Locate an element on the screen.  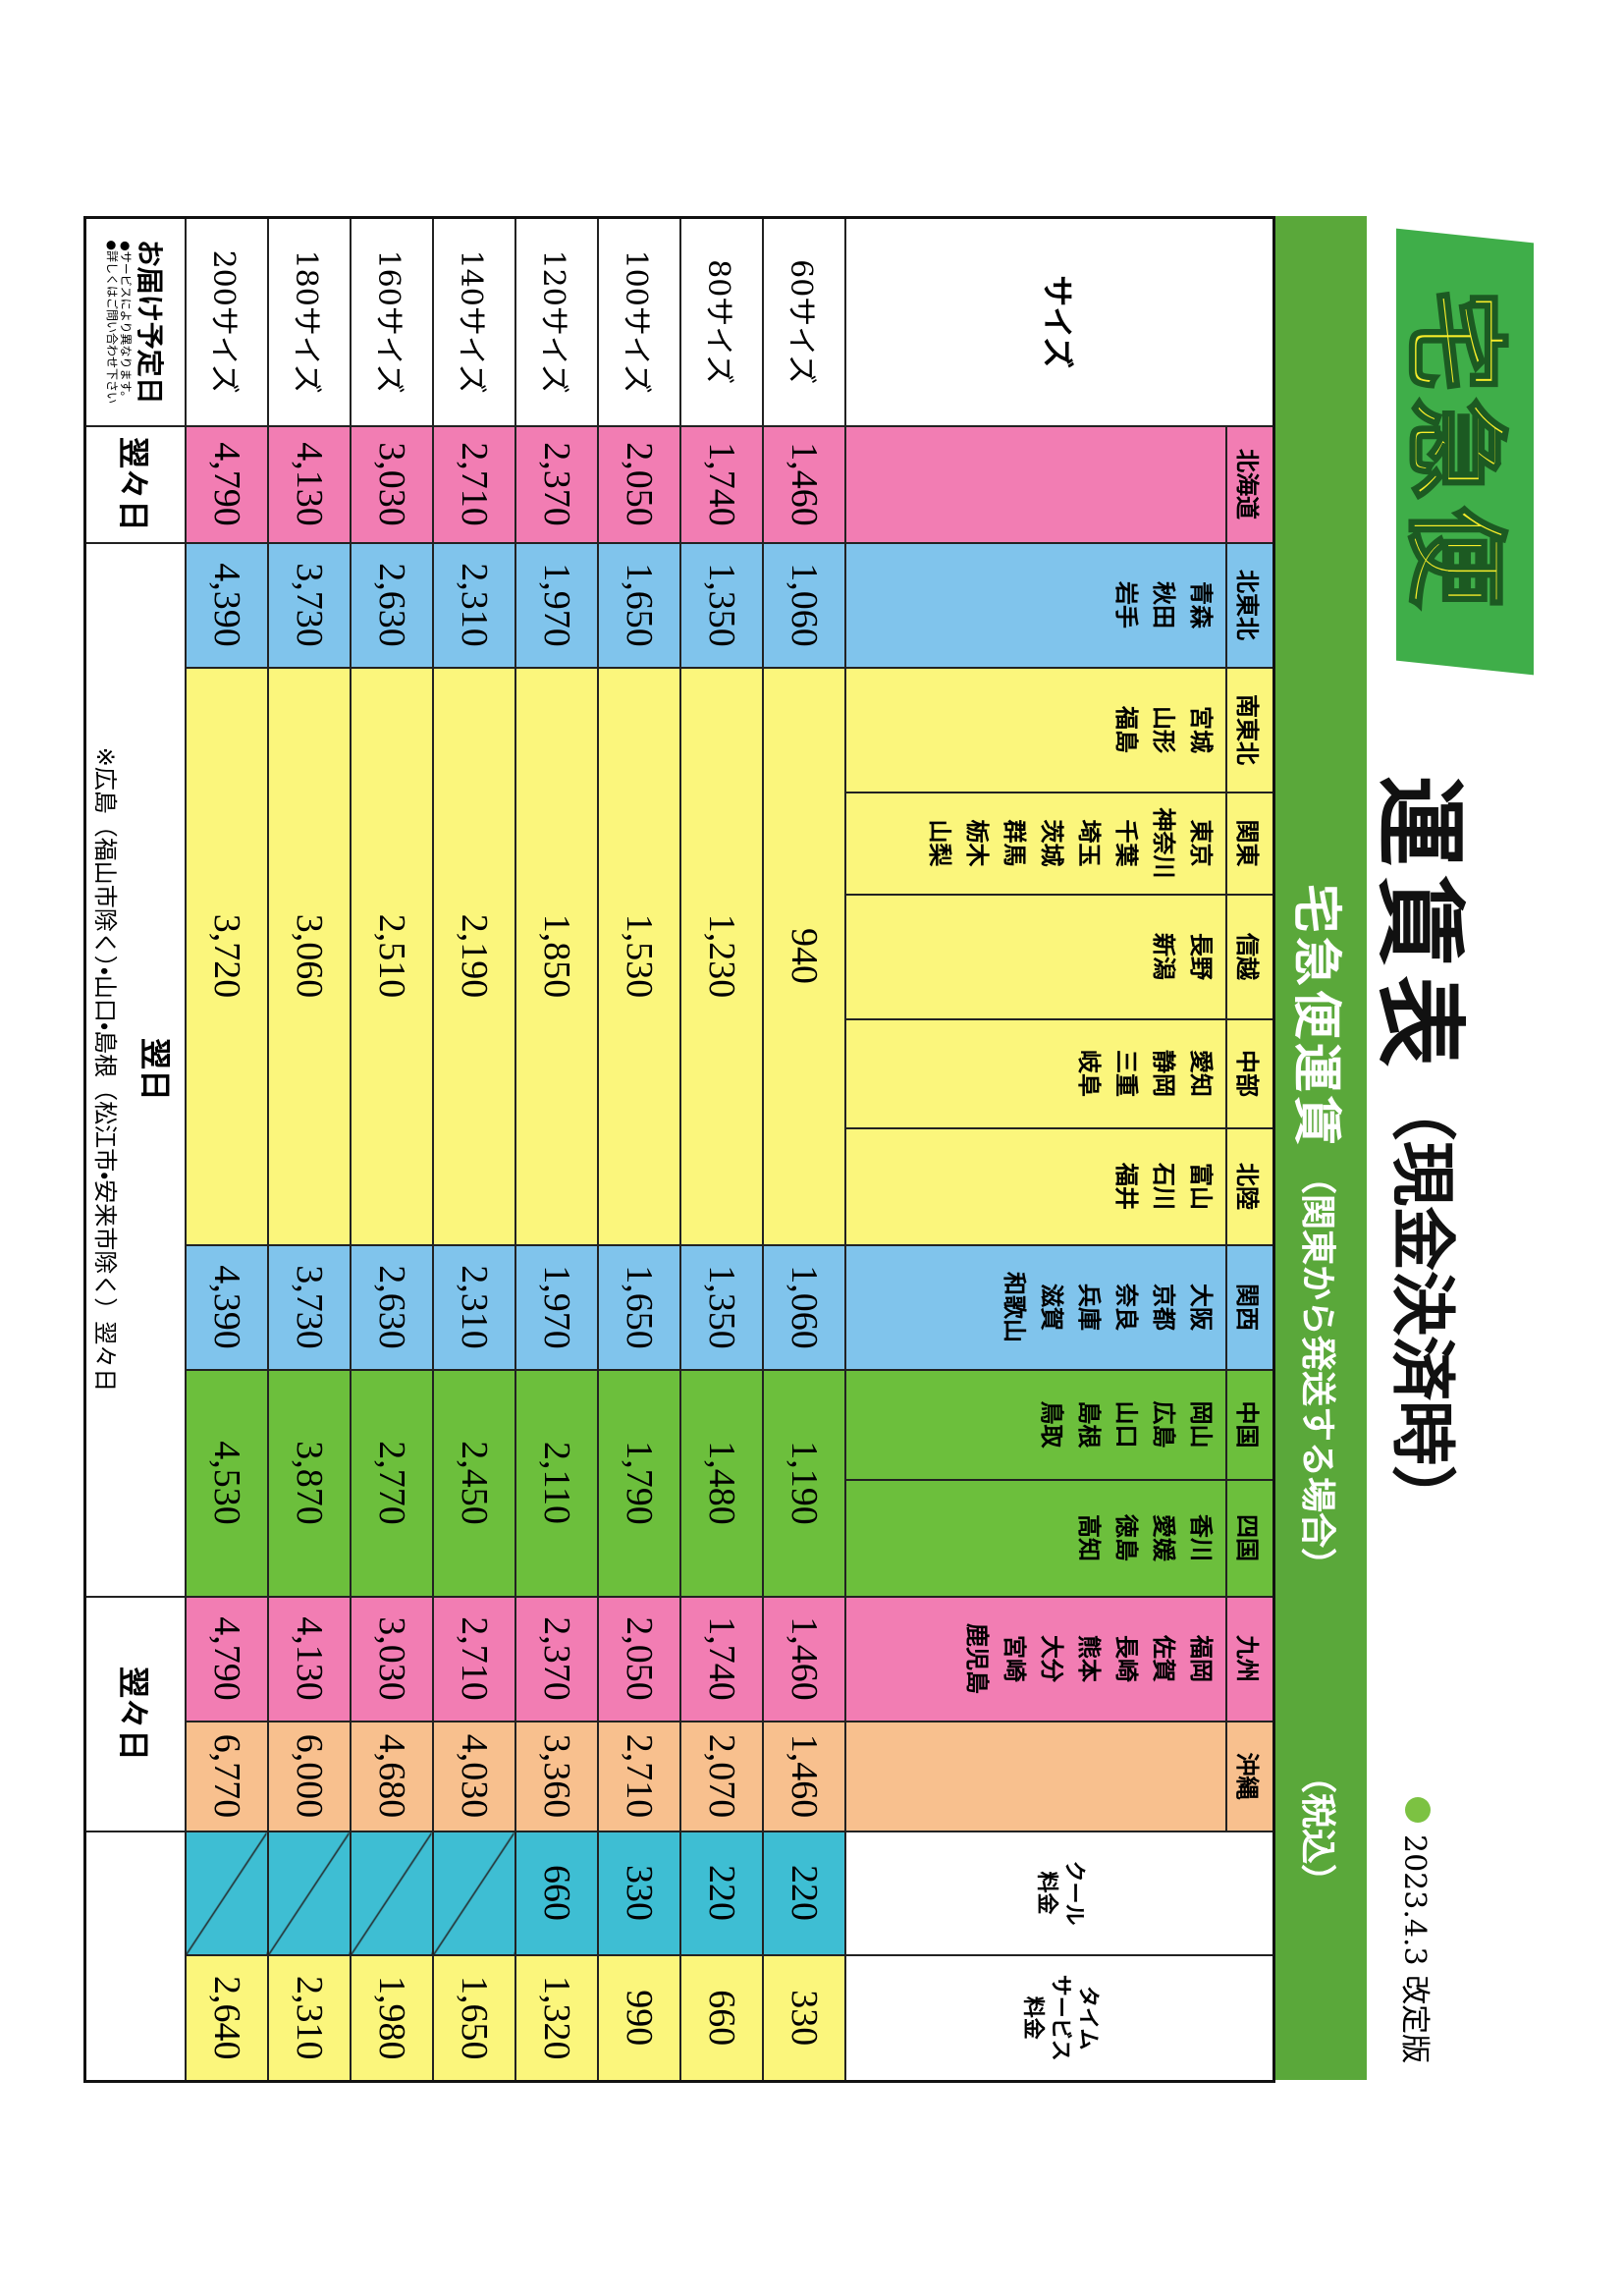
fare: 6,000 is located at coordinates (309, 1776).